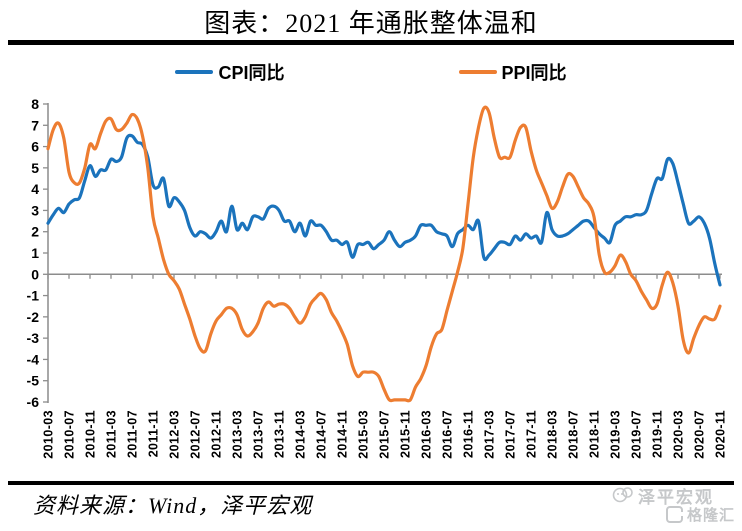 The image size is (742, 531). I want to click on svg-text: 2, so click(35, 232).